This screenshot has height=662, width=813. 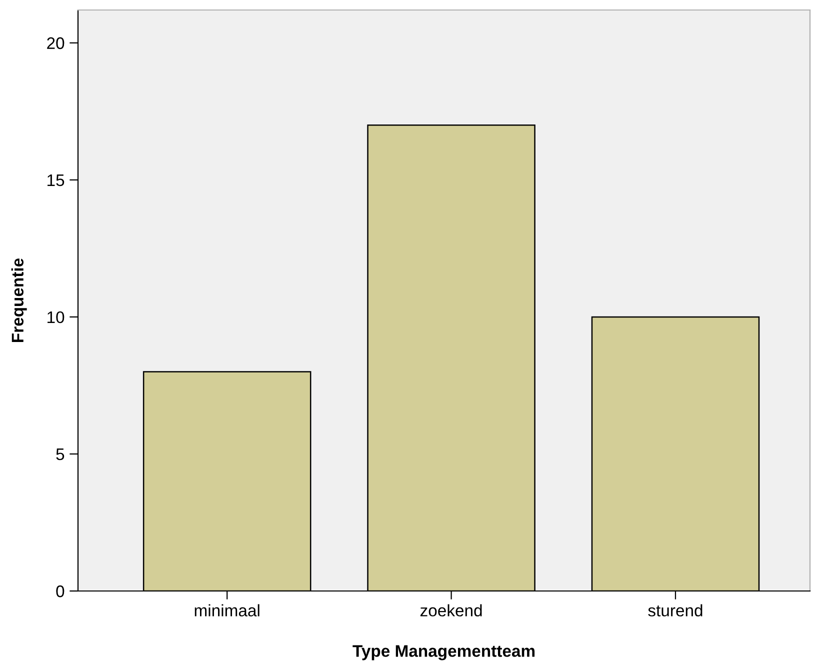 What do you see at coordinates (55, 43) in the screenshot?
I see `y-tick-label: 20` at bounding box center [55, 43].